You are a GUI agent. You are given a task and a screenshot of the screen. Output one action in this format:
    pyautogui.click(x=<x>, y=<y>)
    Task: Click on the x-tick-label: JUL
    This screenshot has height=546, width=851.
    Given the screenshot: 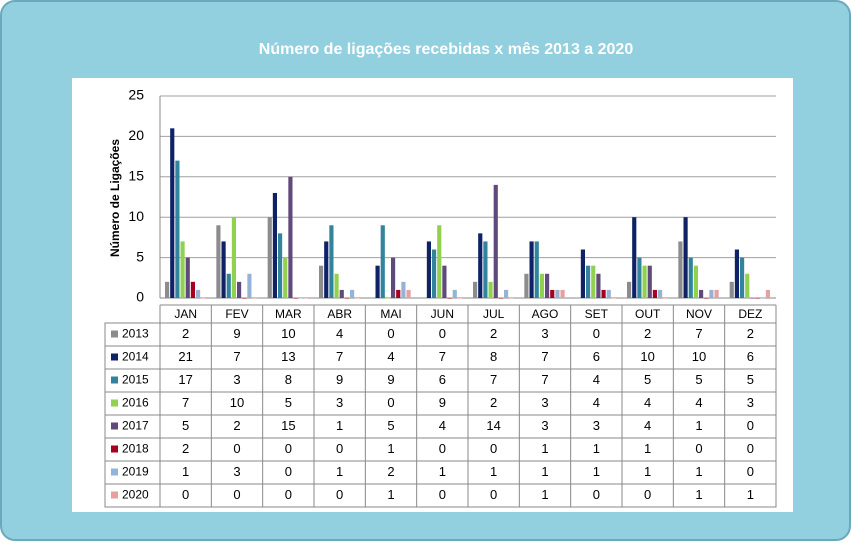 What is the action you would take?
    pyautogui.click(x=494, y=314)
    